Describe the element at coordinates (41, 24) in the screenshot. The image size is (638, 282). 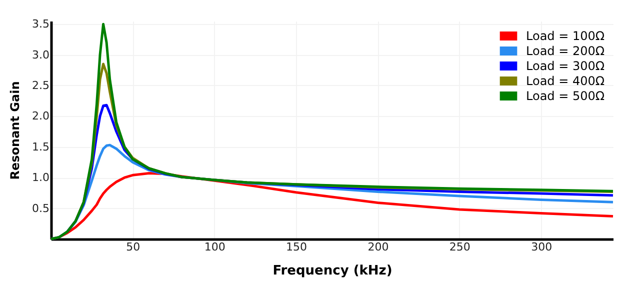
I see `y-tick-label: 3.5` at that location.